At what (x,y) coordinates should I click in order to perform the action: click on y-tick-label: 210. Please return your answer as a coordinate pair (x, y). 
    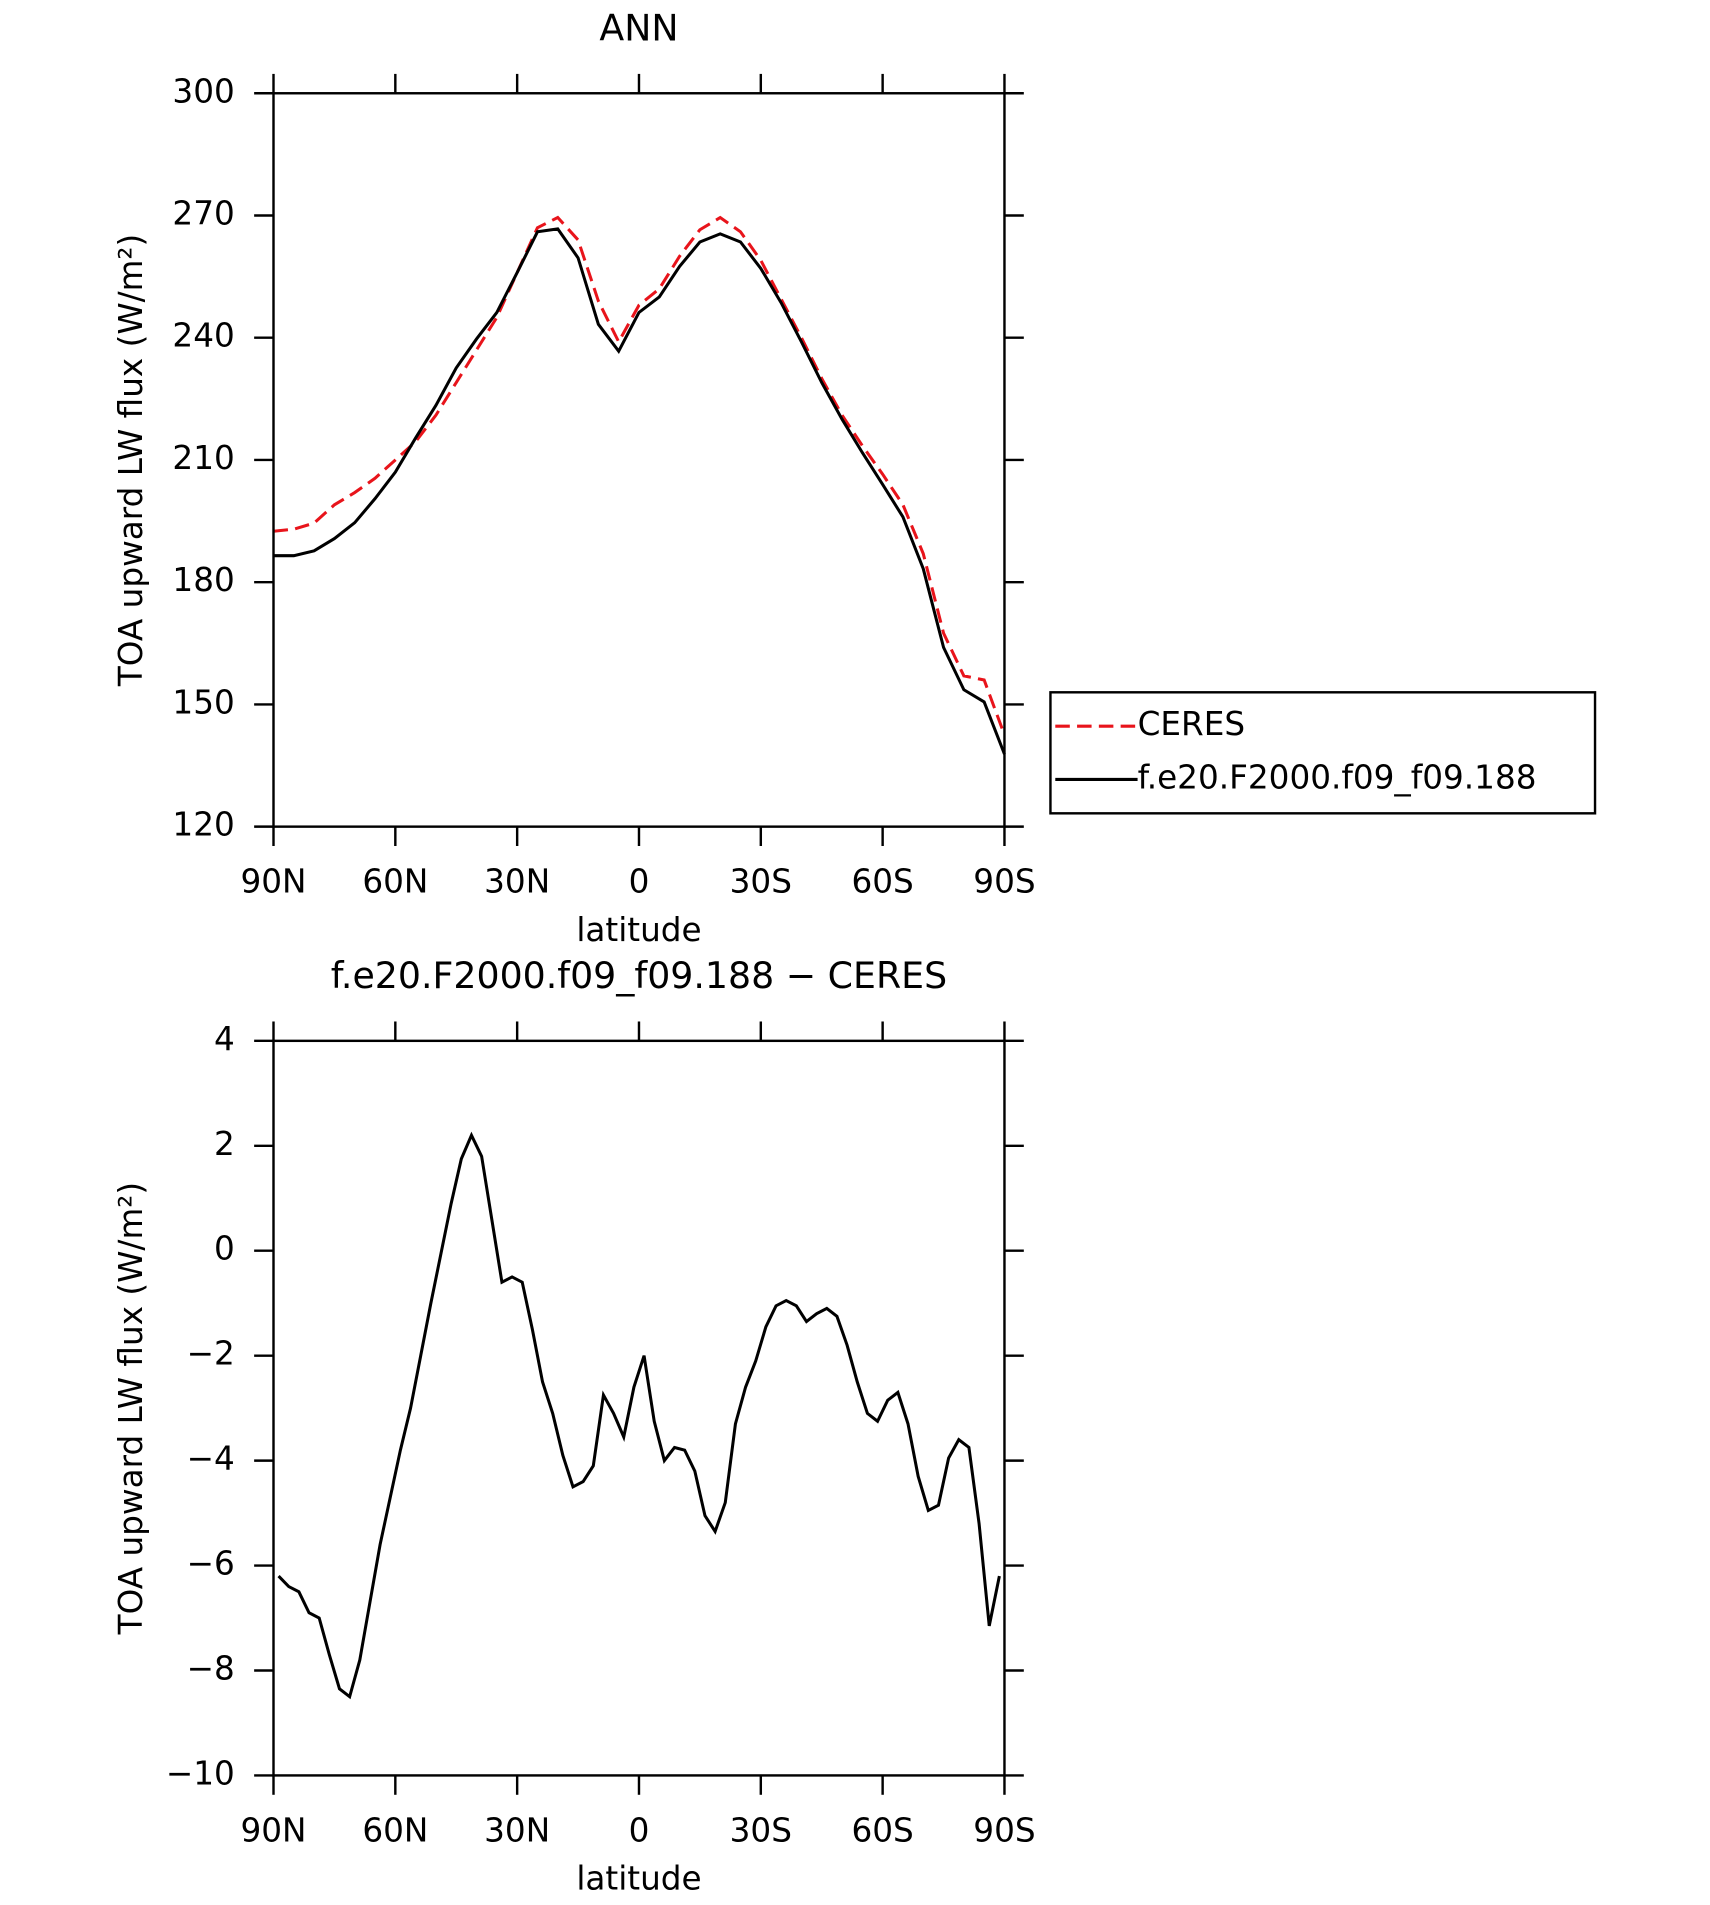
    Looking at the image, I should click on (203, 458).